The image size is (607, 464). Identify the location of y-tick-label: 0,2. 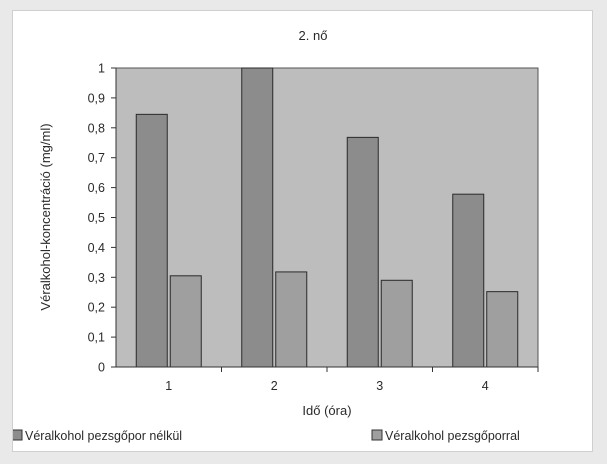
(96, 308).